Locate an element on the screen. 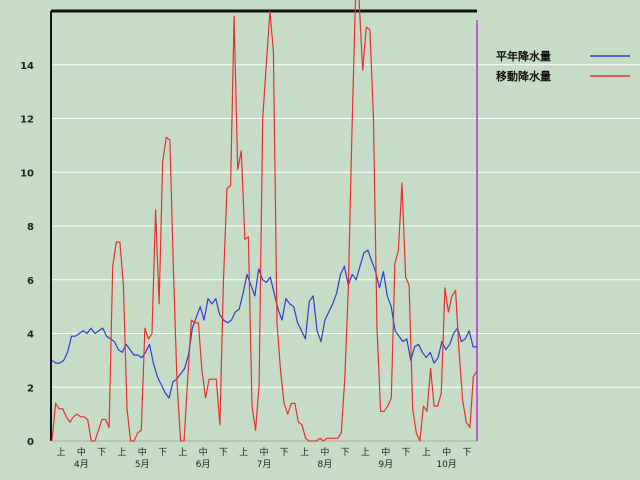  y-tick-labels: 0 2 4 6 8 10 12 14 is located at coordinates (27, 254).